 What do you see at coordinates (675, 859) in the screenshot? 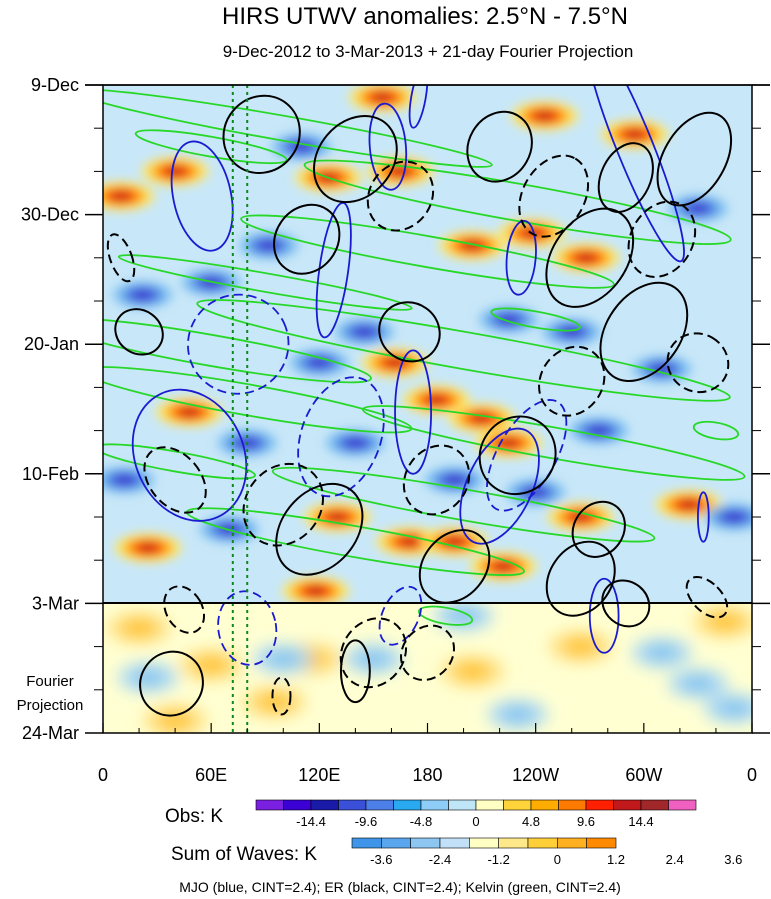
I see `colorbar-tick-label: 2.4` at bounding box center [675, 859].